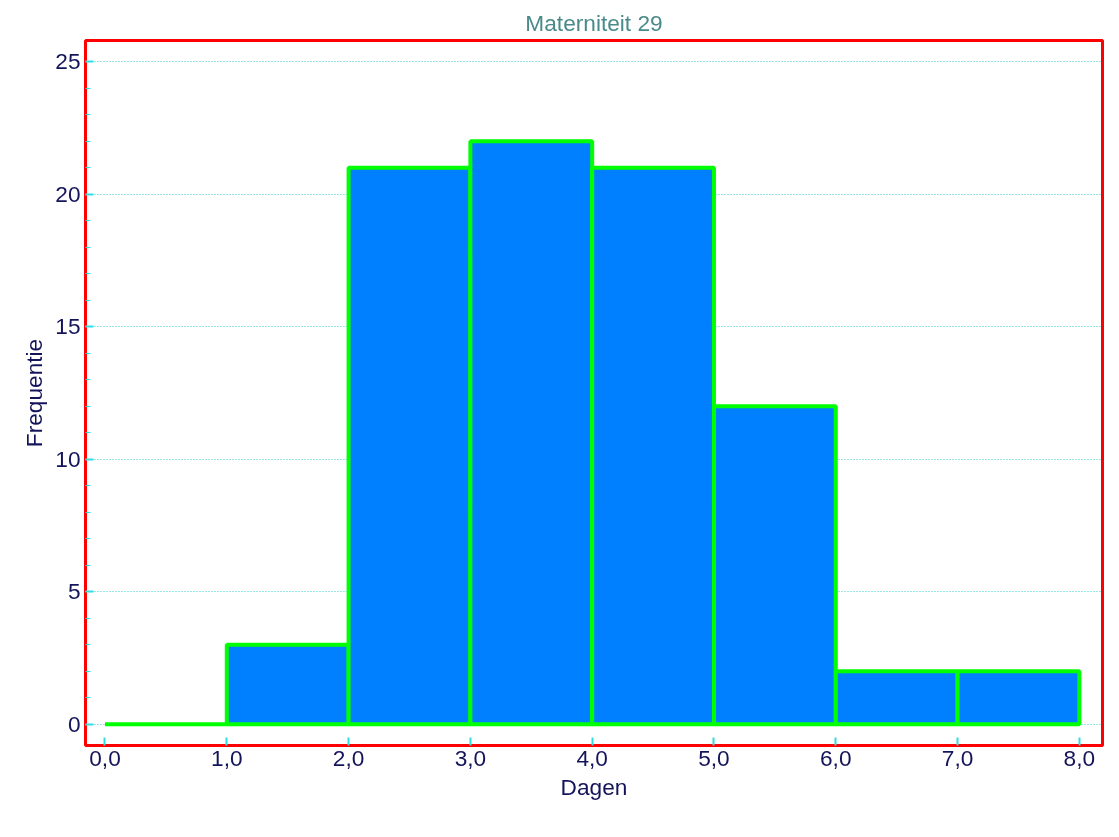 Image resolution: width=1119 pixels, height=837 pixels. I want to click on x-tick-label: 1,0, so click(227, 757).